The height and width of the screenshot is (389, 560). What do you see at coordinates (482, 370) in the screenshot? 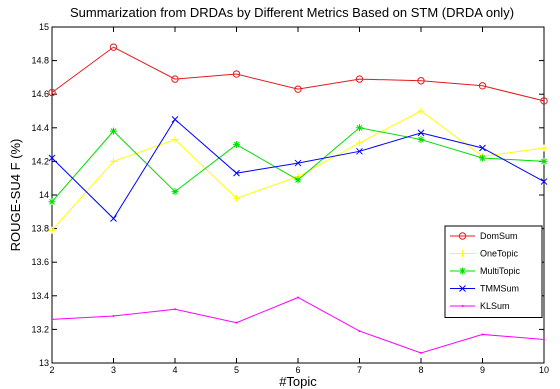
I see `x-tick-label: 9` at bounding box center [482, 370].